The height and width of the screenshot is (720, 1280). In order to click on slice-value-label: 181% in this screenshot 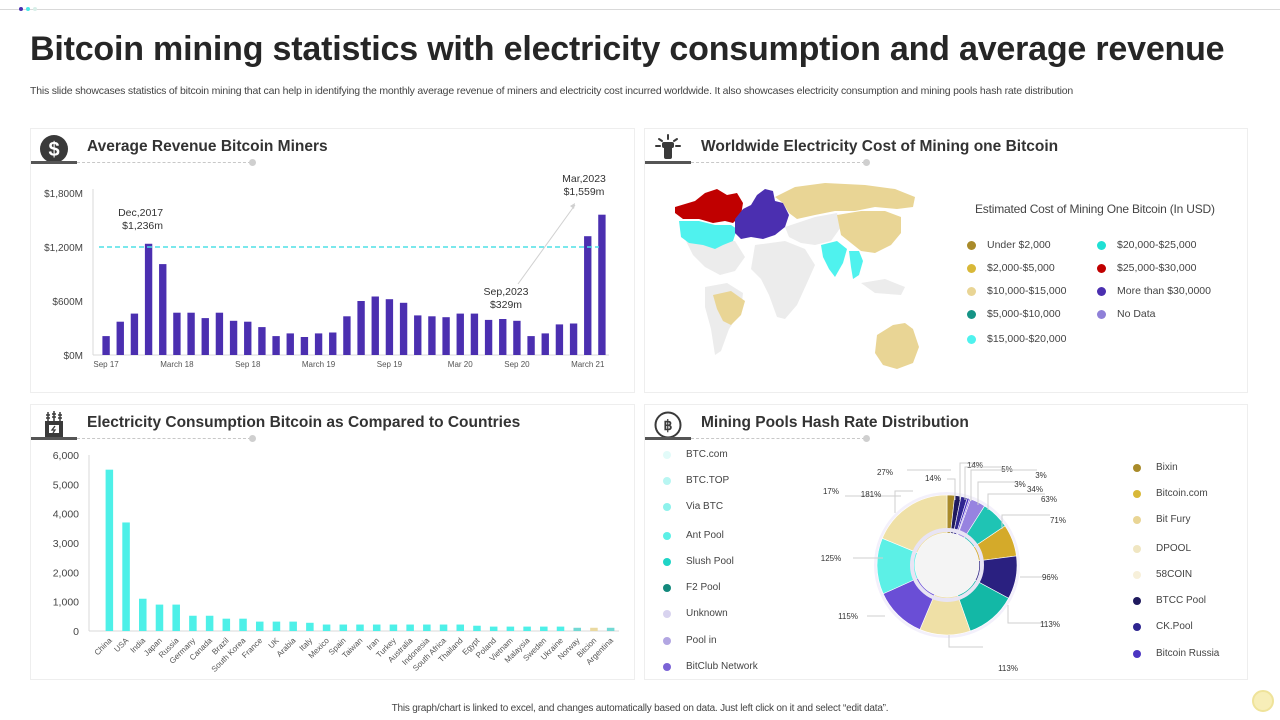, I will do `click(871, 494)`.